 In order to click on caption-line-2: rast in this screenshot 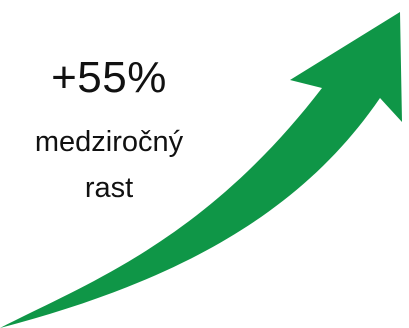, I will do `click(109, 188)`.